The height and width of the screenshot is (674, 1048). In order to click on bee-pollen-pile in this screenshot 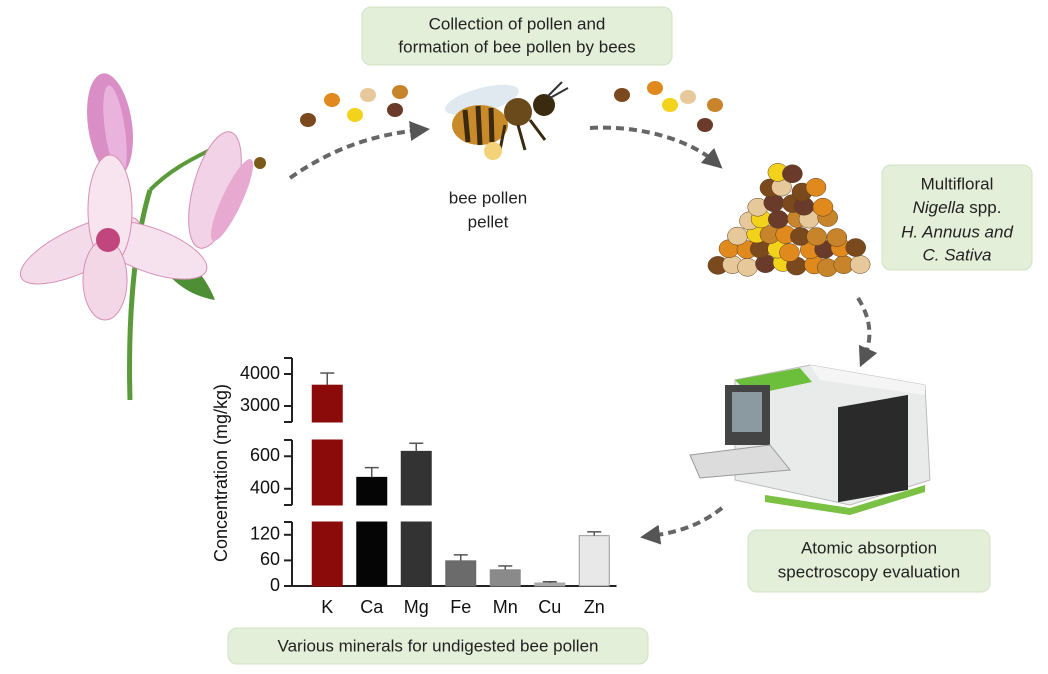, I will do `click(789, 220)`.